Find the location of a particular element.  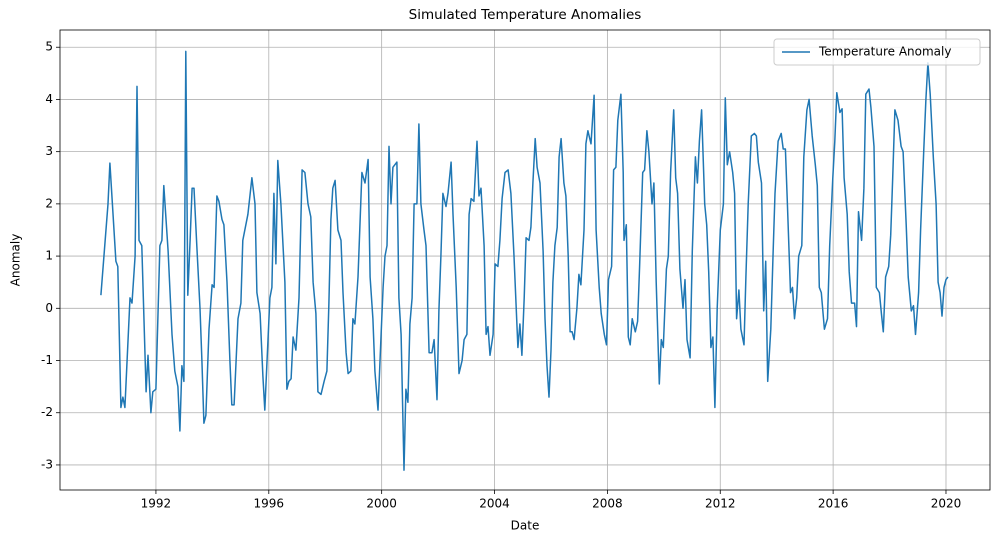

x-tick-label: 2016 is located at coordinates (833, 504).